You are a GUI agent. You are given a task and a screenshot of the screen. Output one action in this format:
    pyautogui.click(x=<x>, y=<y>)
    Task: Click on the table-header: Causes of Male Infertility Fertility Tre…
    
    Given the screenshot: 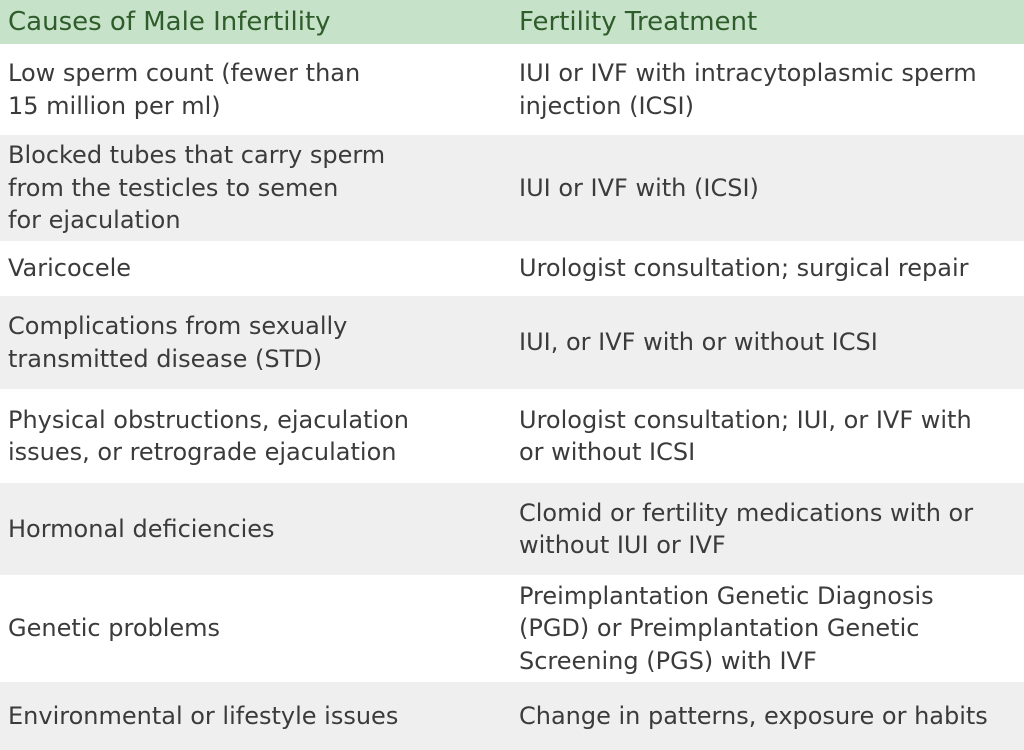 What is the action you would take?
    pyautogui.click(x=512, y=22)
    